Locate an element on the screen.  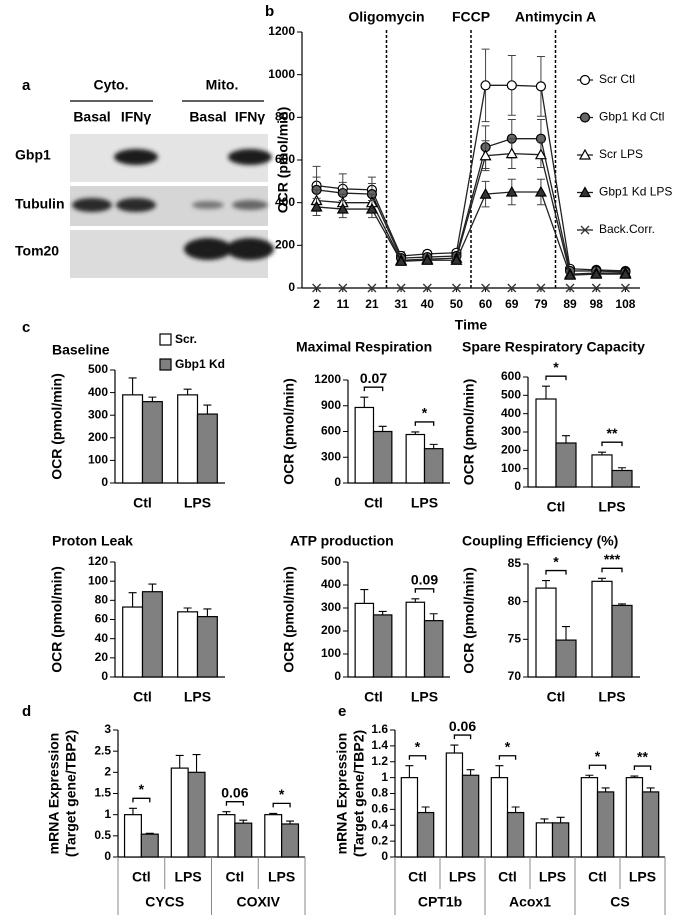
significance-label: 0.09 is located at coordinates (424, 580).